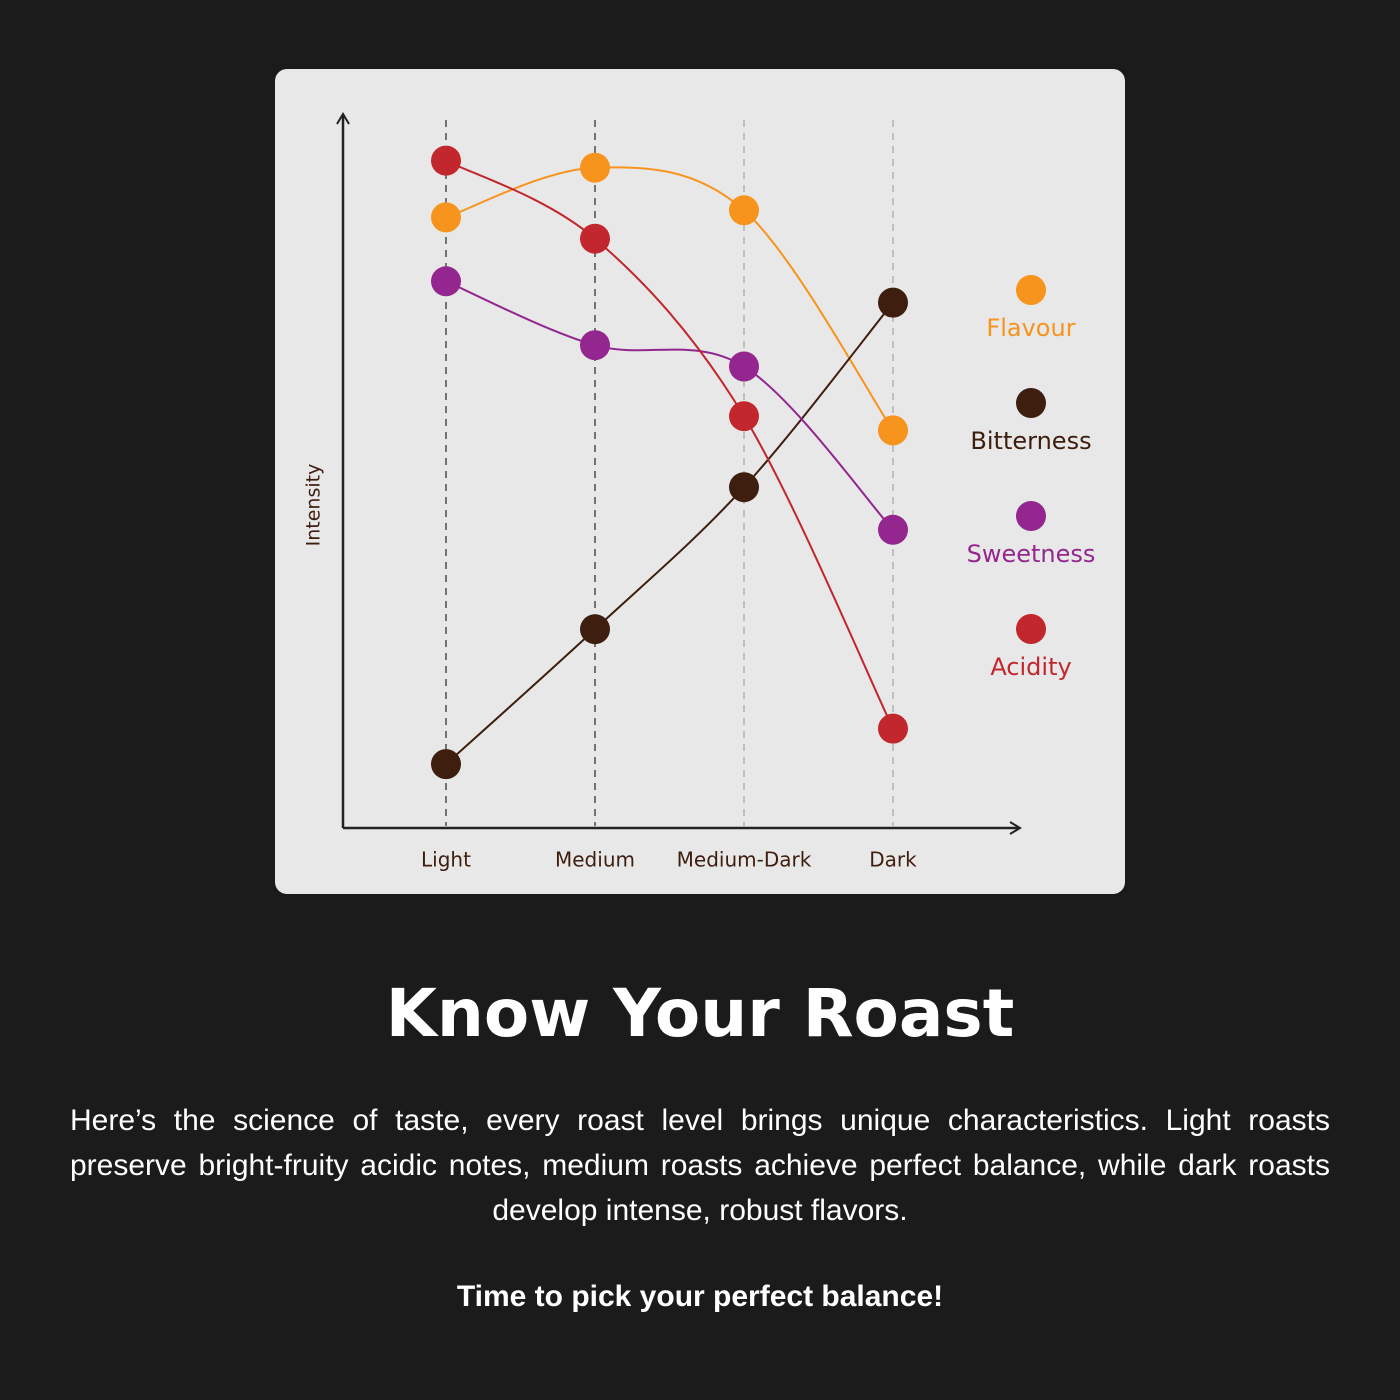 This screenshot has height=1400, width=1400. Describe the element at coordinates (700, 1013) in the screenshot. I see `heading: Know Your Roast` at that location.